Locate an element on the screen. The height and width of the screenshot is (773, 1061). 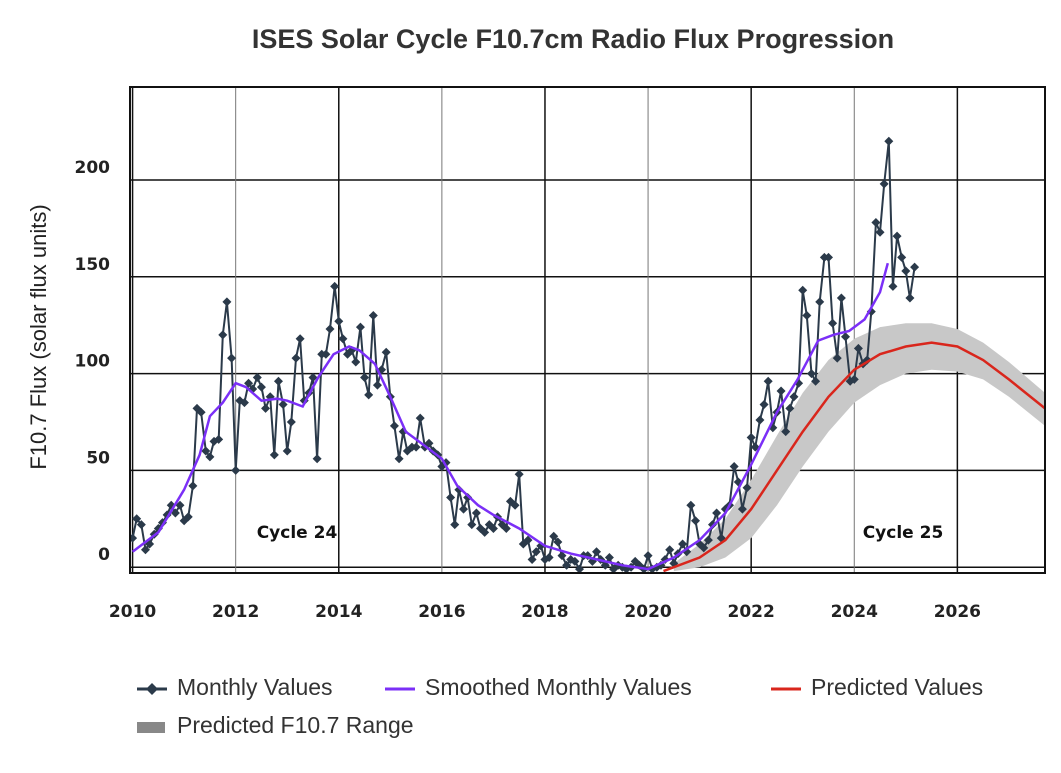
y-tick-label: 0 is located at coordinates (104, 555).